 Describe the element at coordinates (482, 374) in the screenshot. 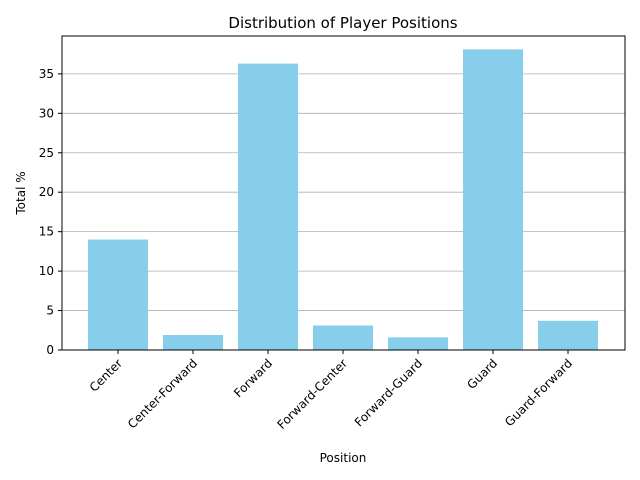

I see `x-tick-label: Guard` at that location.